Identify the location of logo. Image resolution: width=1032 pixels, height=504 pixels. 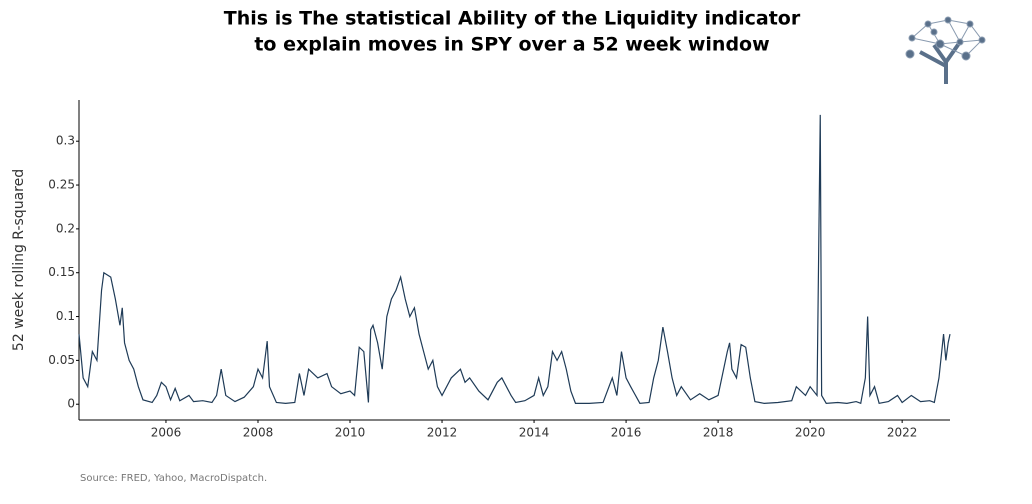
(945, 50).